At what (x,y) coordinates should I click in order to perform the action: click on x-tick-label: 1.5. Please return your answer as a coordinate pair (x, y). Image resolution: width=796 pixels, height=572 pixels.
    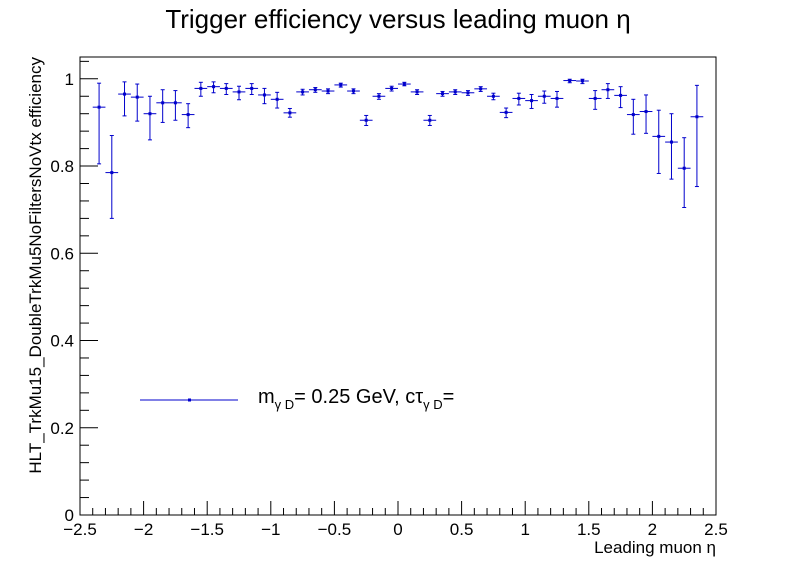
    Looking at the image, I should click on (589, 529).